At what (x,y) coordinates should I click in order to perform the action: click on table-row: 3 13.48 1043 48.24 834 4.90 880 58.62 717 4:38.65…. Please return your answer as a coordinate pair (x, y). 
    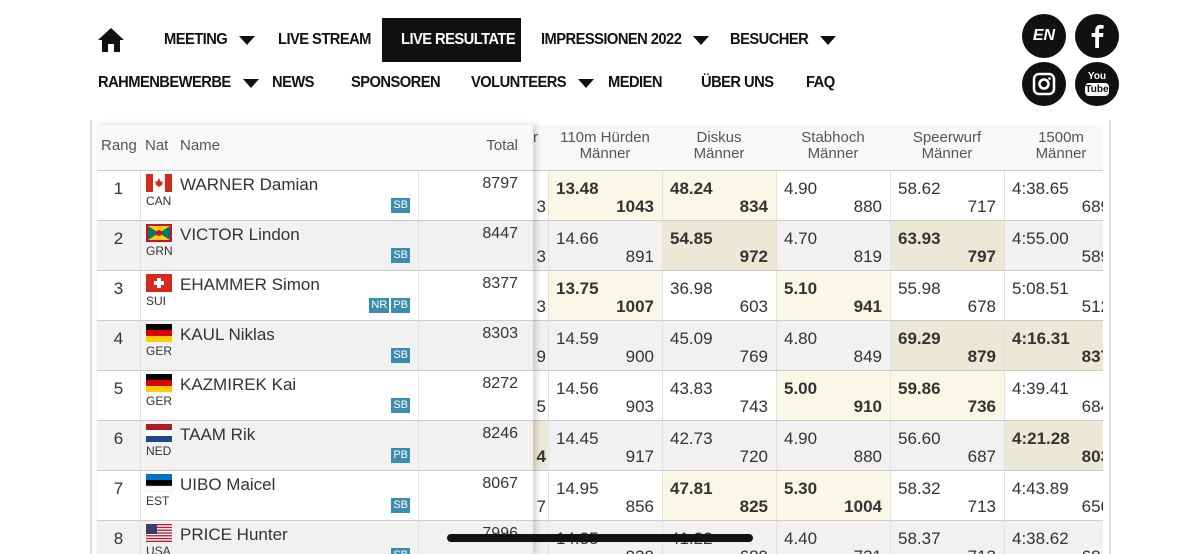
    Looking at the image, I should click on (818, 195).